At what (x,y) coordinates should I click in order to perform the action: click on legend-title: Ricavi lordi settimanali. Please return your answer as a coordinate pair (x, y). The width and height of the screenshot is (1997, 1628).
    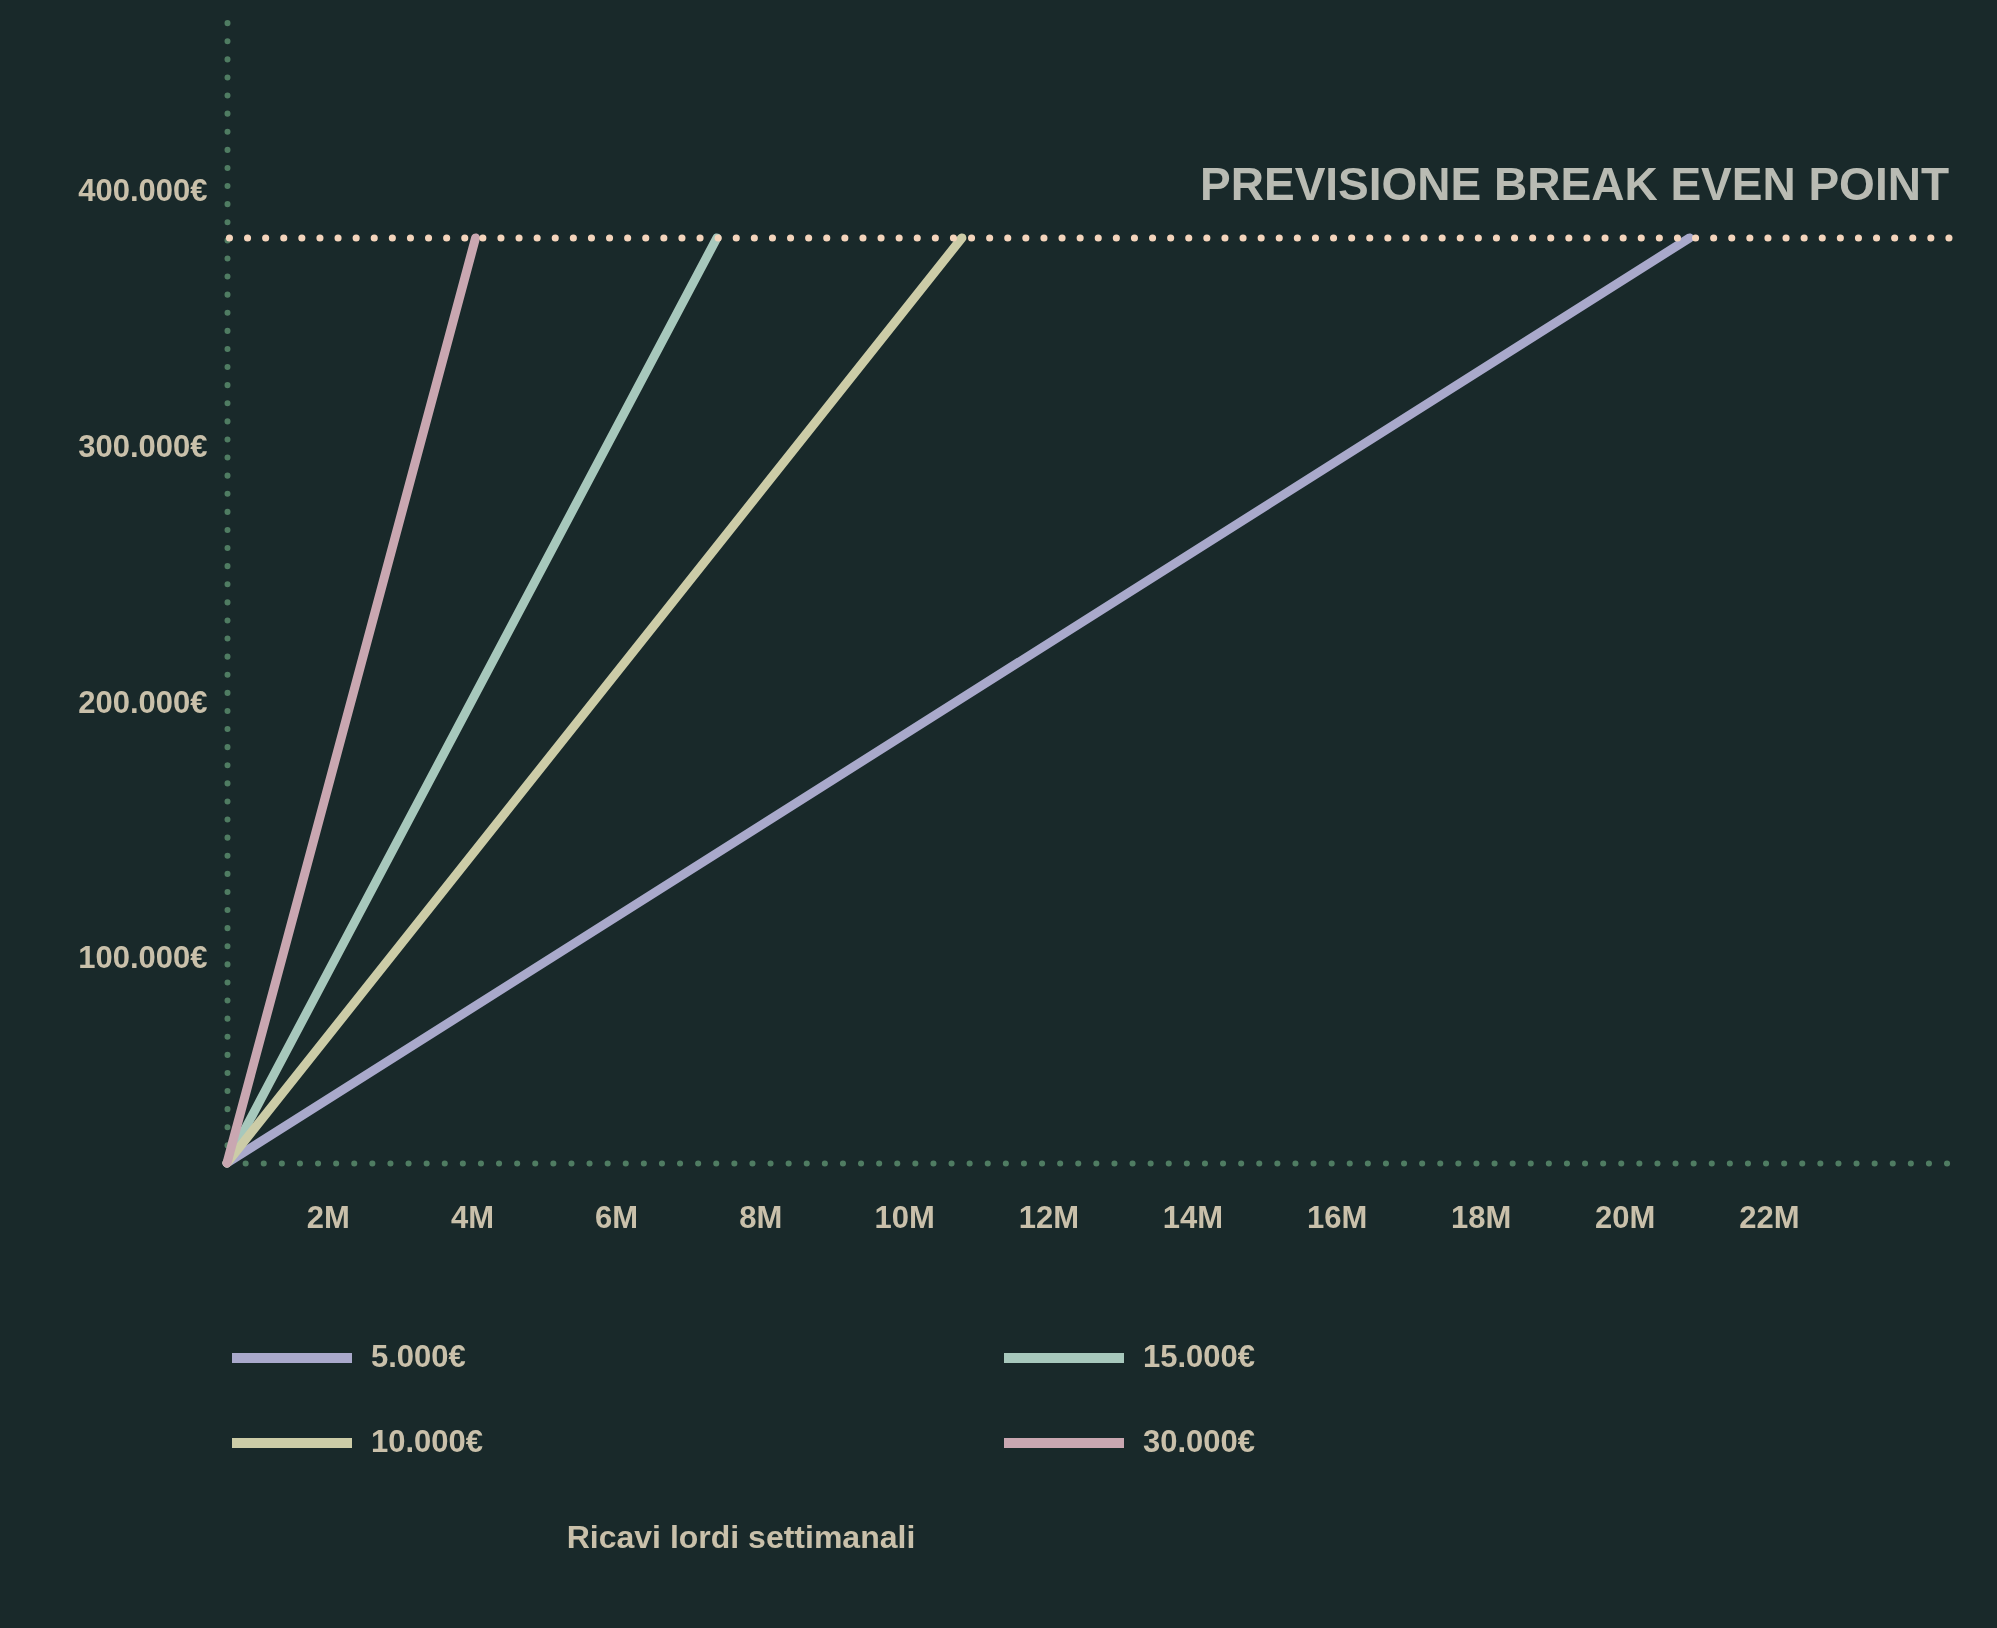
    Looking at the image, I should click on (741, 1537).